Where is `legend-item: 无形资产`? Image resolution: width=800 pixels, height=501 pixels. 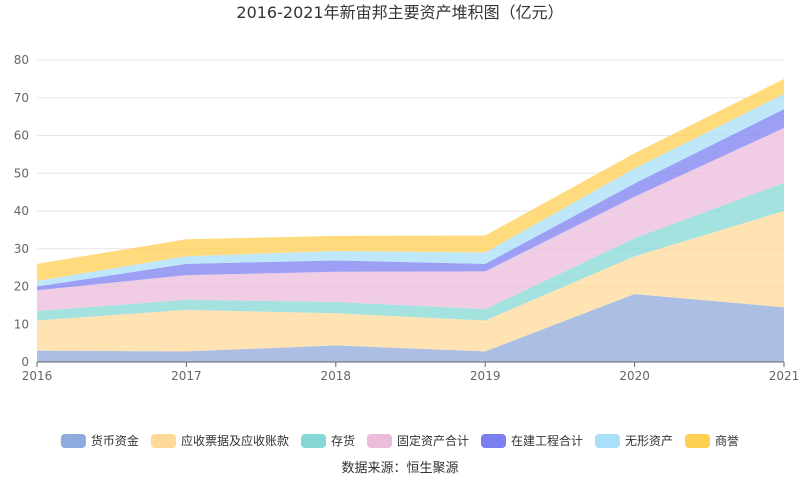 legend-item: 无形资产 is located at coordinates (634, 441).